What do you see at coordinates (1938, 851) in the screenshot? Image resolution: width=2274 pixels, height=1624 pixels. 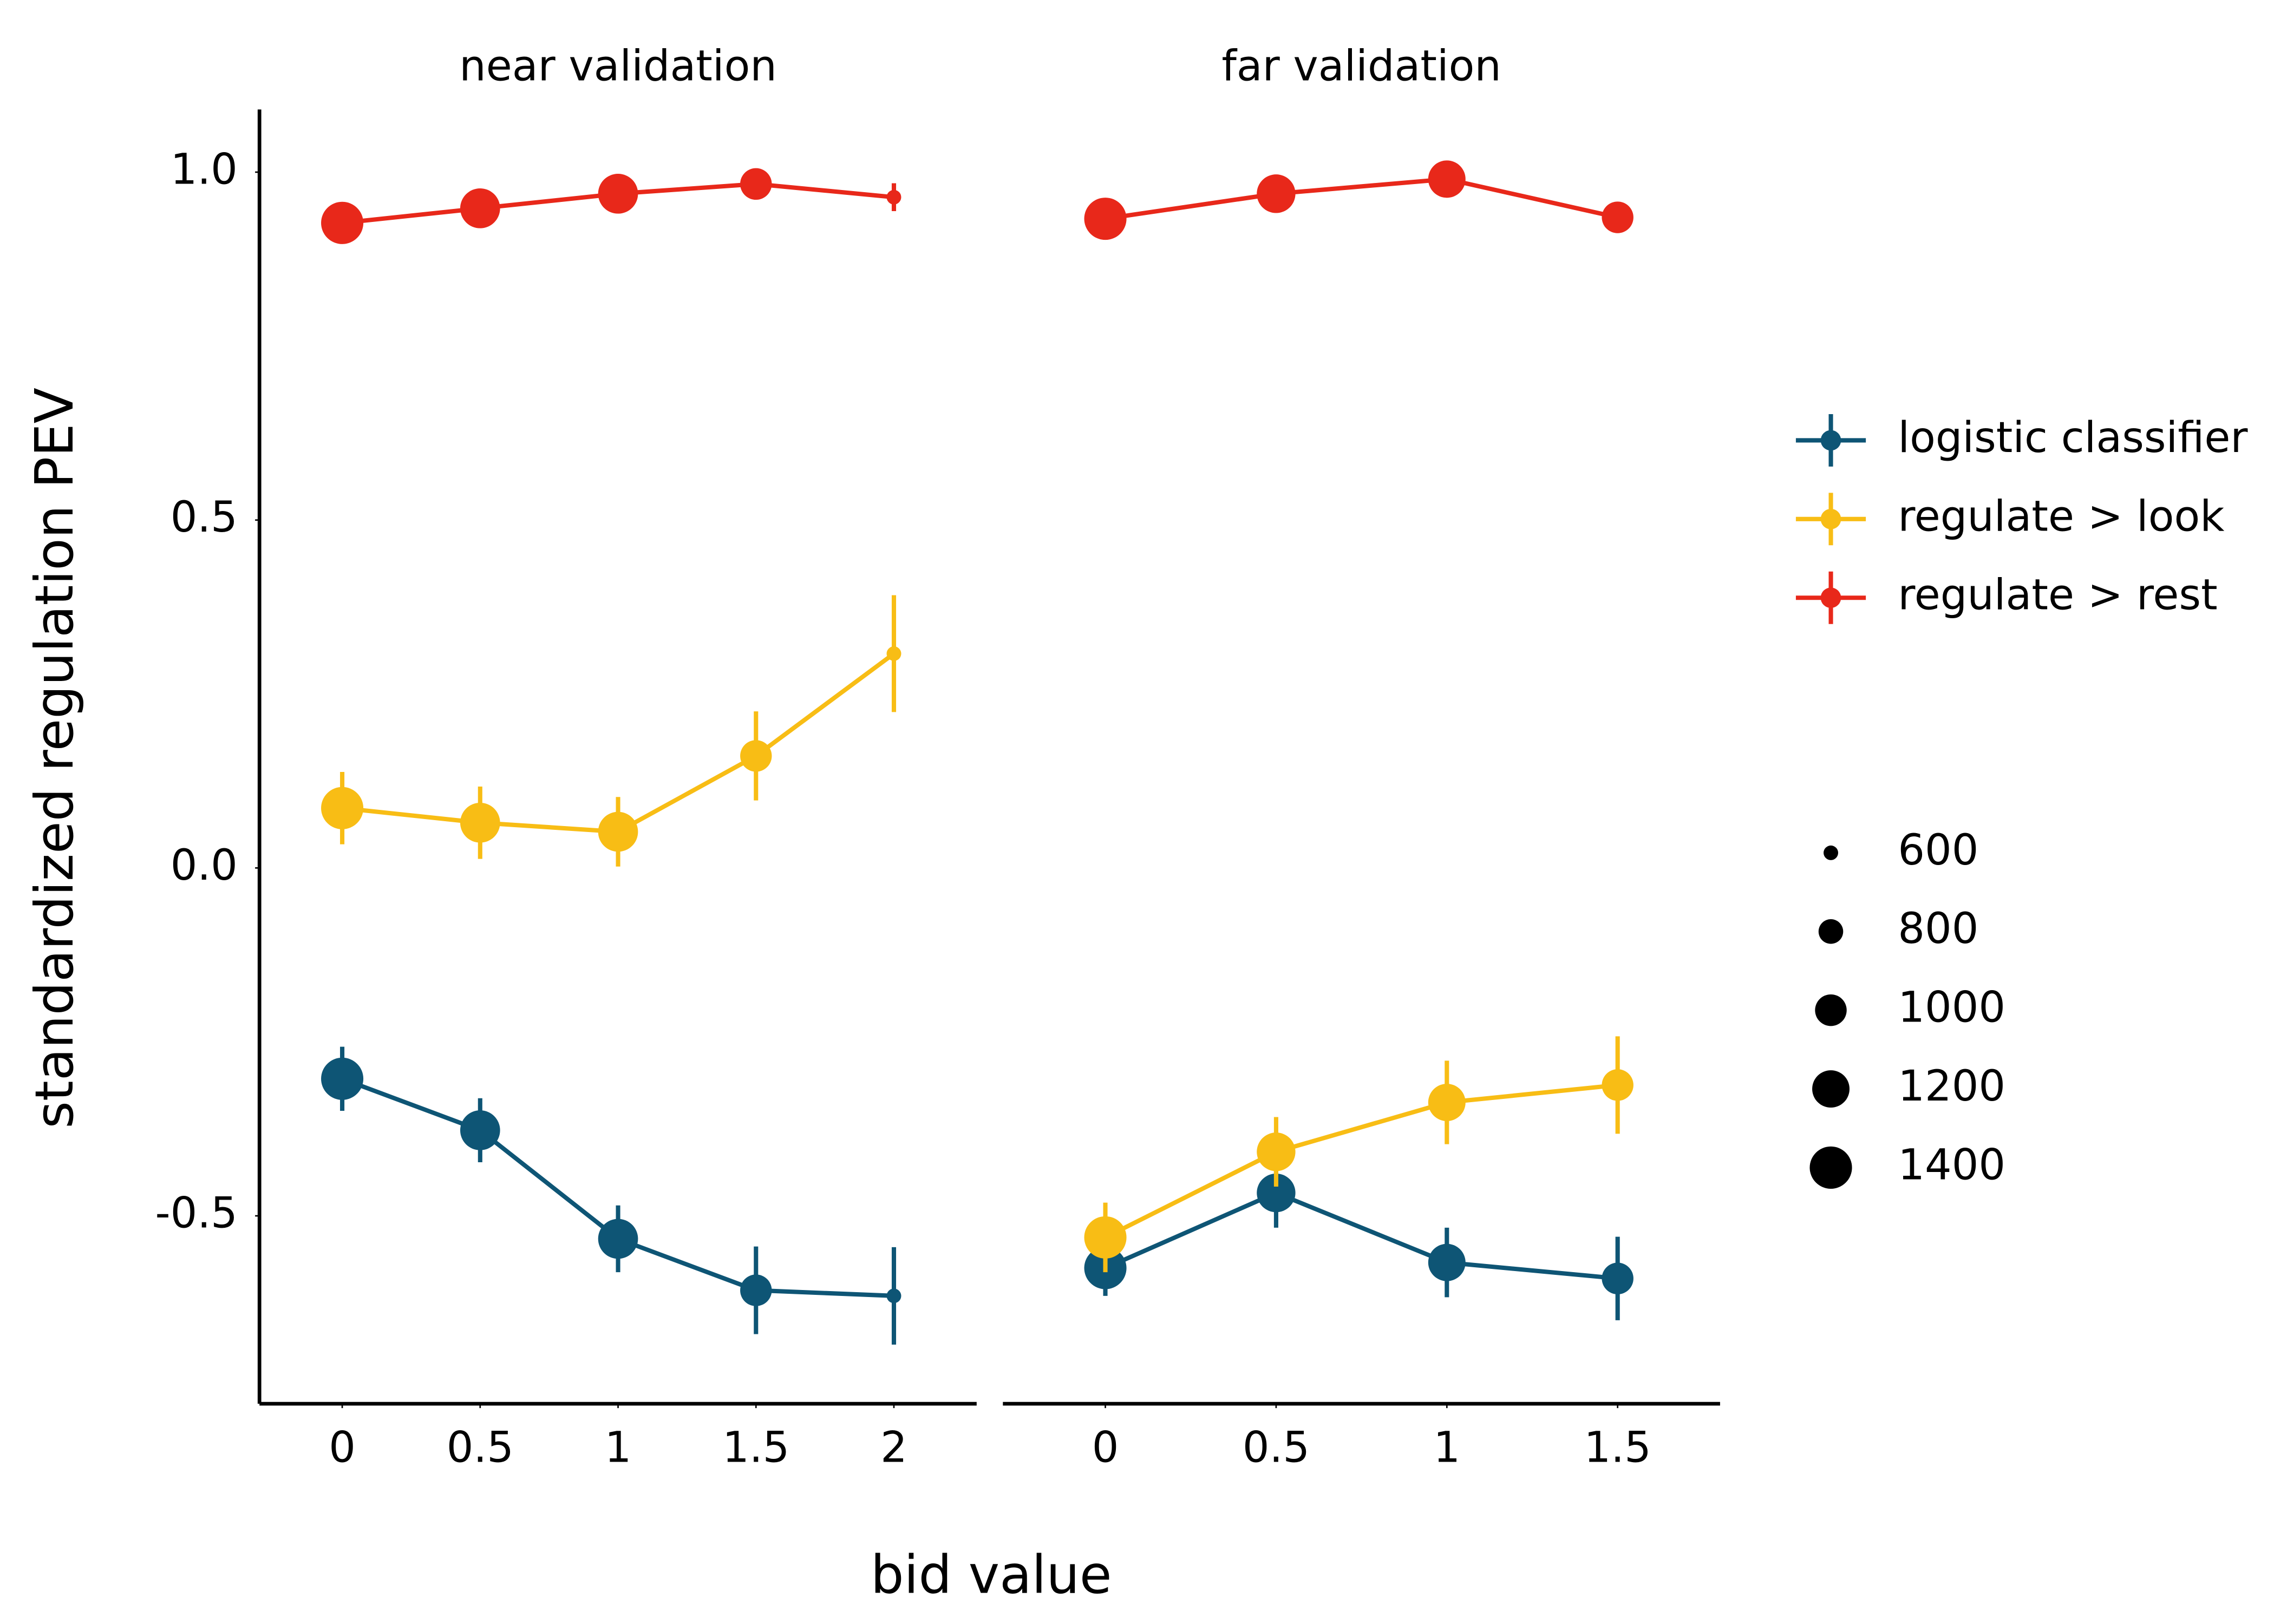 I see `size-legend-label: 600` at bounding box center [1938, 851].